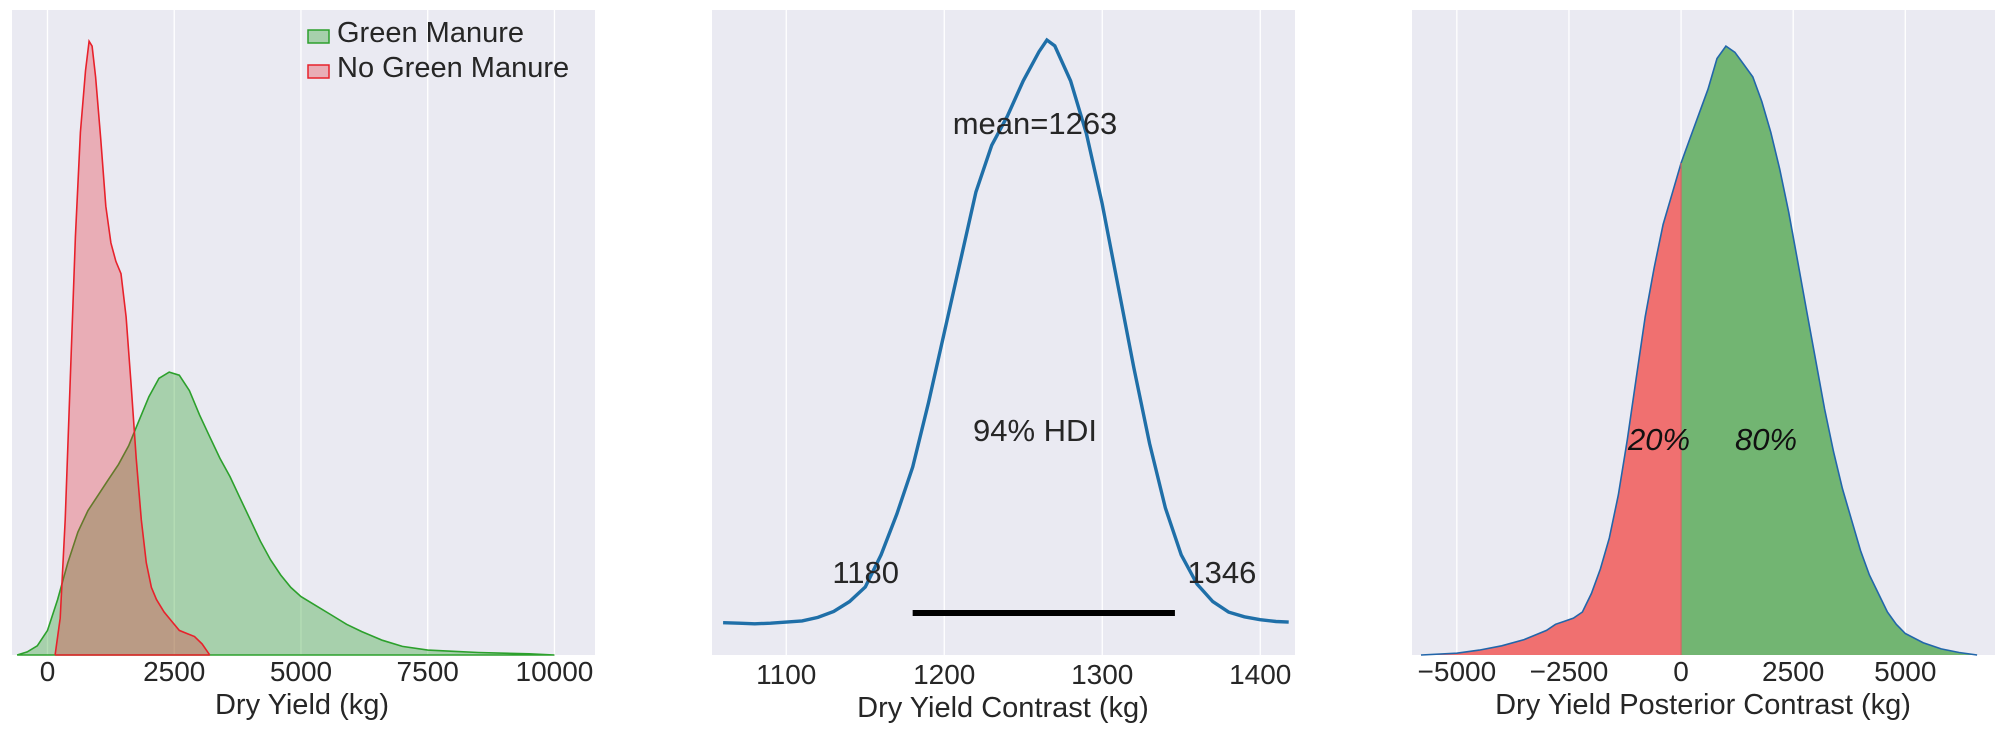 The image size is (2005, 734). I want to click on x-ticks-1: 0 2500 5000 7500 10000, so click(317, 671).